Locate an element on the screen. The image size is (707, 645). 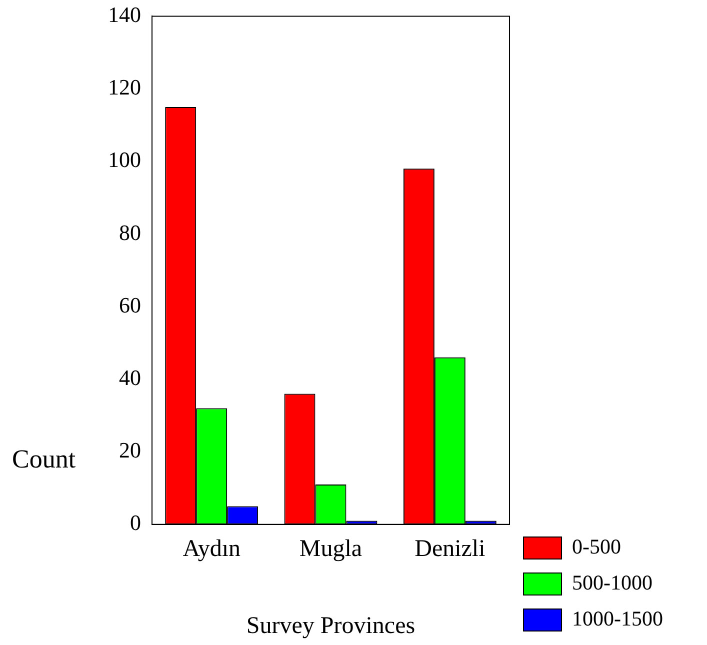
legend-label: 500-1000 is located at coordinates (612, 582).